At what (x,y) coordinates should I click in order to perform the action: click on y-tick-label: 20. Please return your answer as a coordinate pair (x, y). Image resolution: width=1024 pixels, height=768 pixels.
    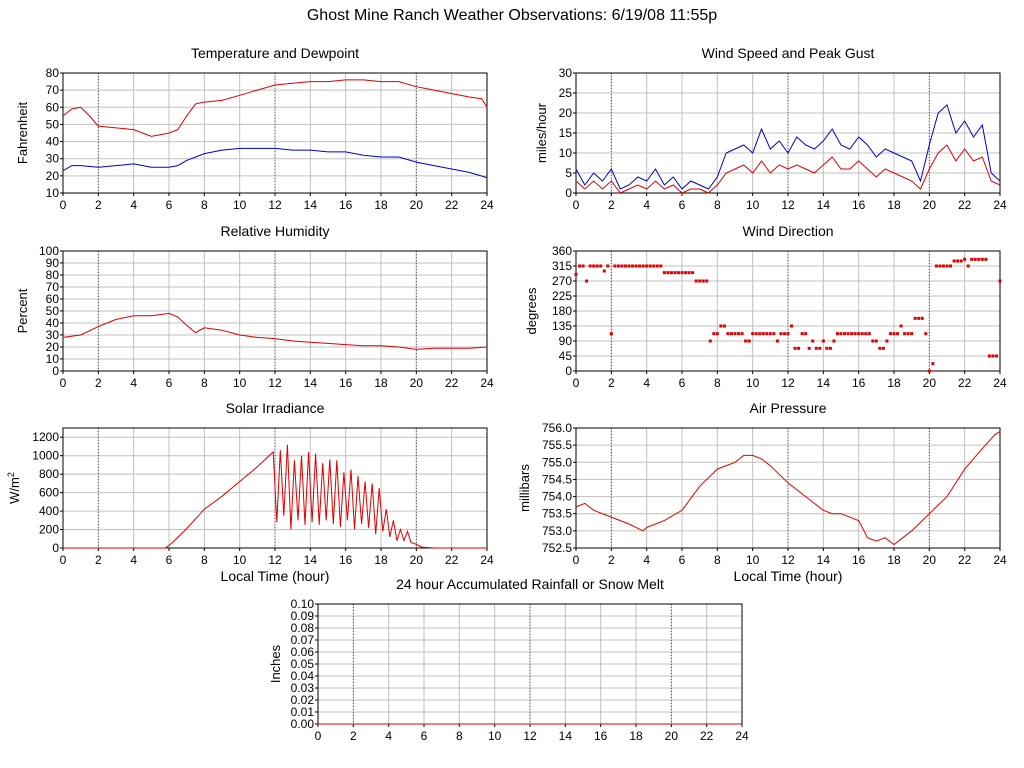
    Looking at the image, I should click on (53, 347).